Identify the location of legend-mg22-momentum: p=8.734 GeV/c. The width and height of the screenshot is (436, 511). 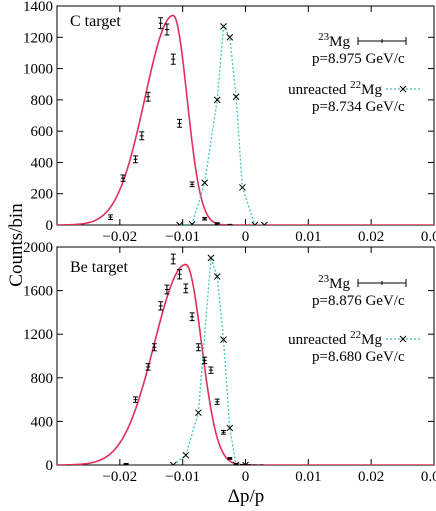
(358, 107).